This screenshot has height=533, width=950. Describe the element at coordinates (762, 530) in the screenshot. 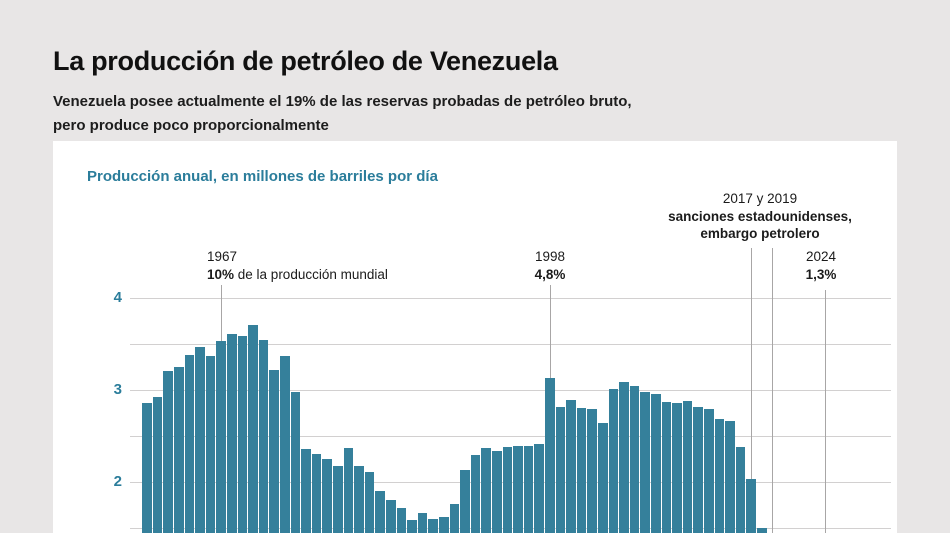

I see `bar-2018` at that location.